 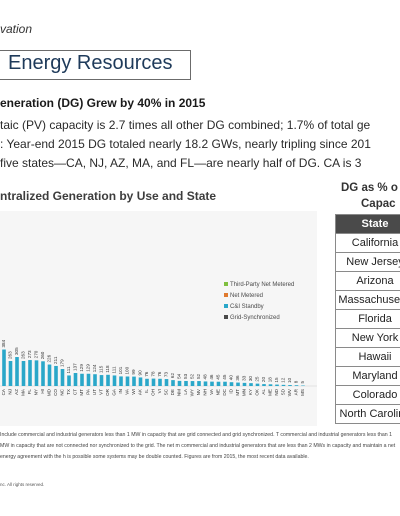 What do you see at coordinates (367, 281) in the screenshot?
I see `table-row: Arizona` at bounding box center [367, 281].